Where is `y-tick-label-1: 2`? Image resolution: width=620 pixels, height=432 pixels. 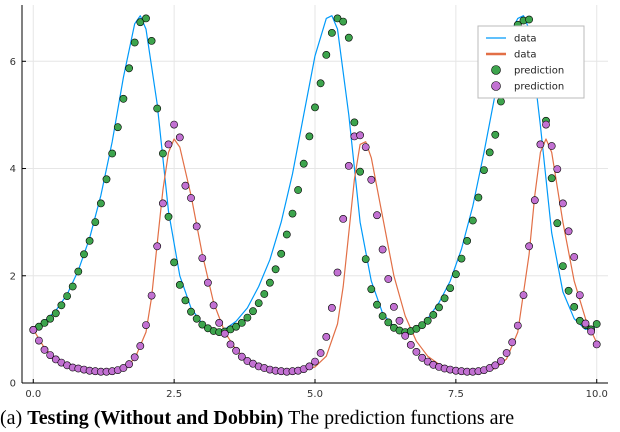
y-tick-label-1: 2 is located at coordinates (13, 276).